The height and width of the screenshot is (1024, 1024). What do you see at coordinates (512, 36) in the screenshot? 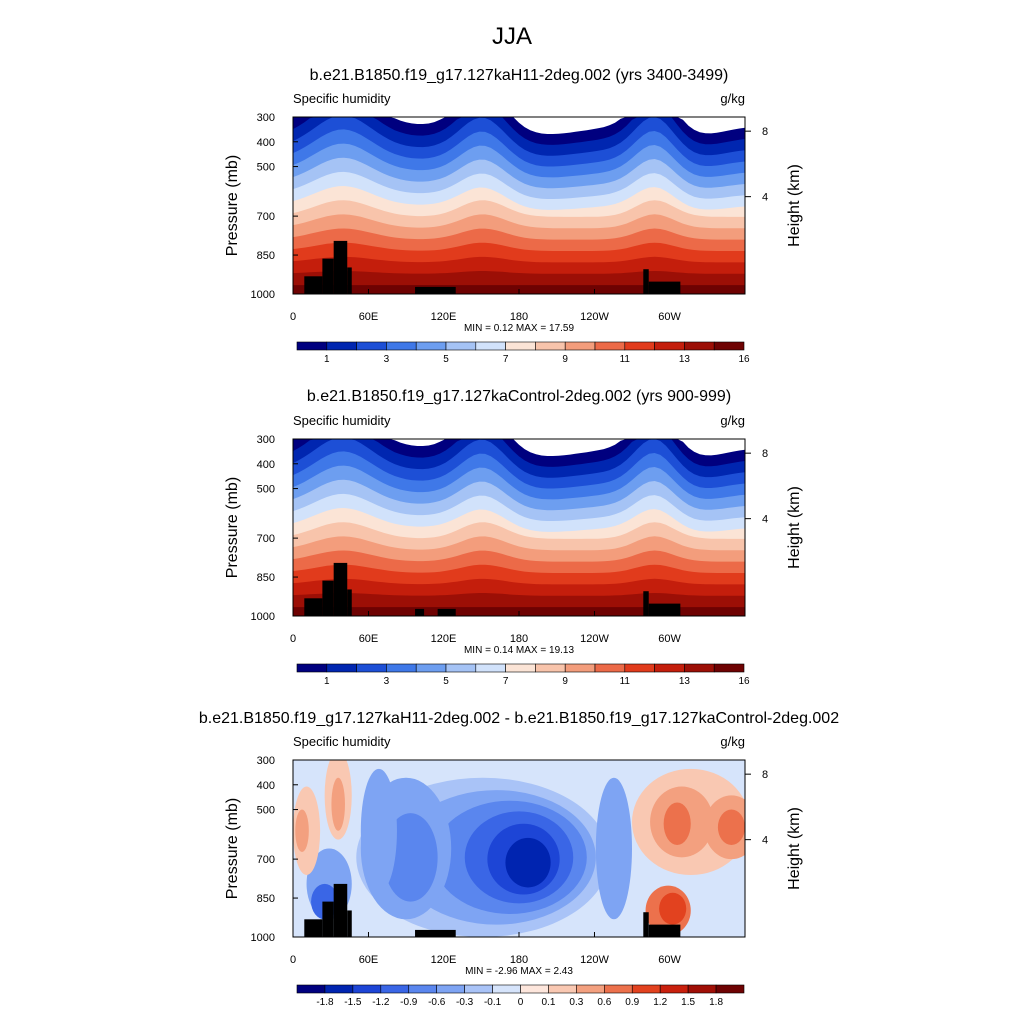
I see `figure-title: JJA` at bounding box center [512, 36].